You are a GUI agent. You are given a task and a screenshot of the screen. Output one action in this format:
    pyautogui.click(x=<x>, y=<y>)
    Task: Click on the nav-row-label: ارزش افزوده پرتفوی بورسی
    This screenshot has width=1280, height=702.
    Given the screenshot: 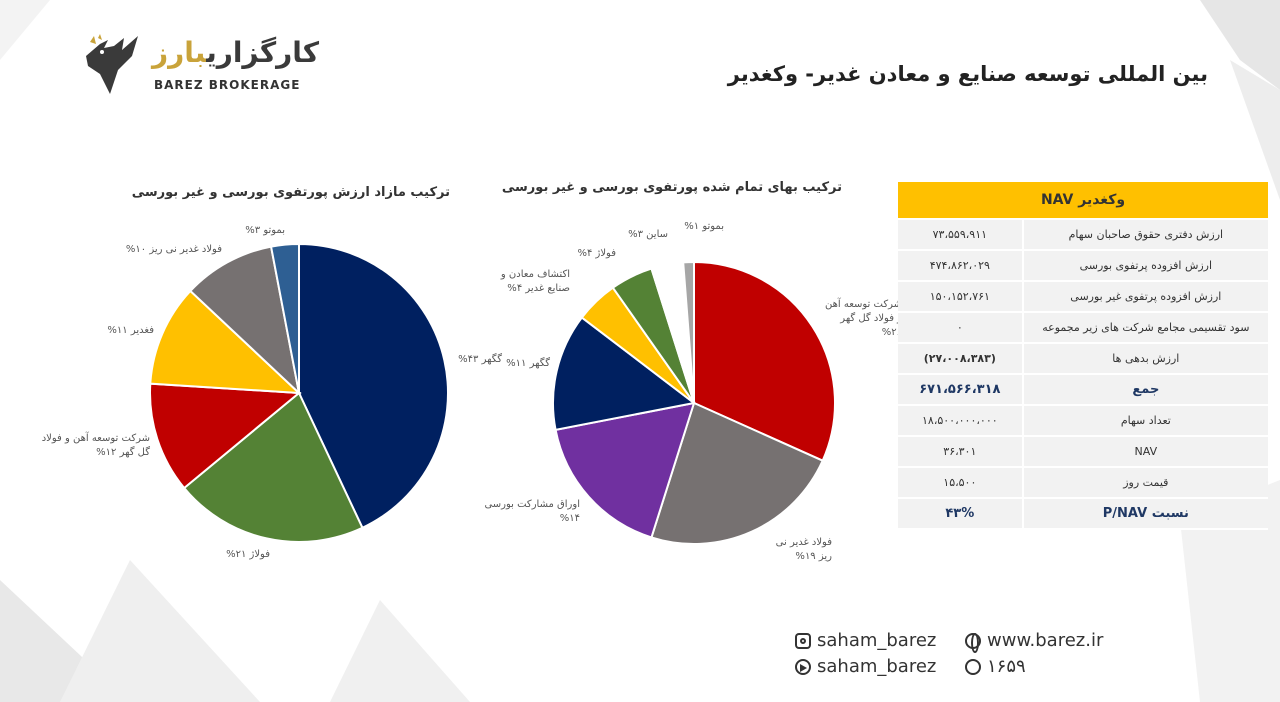 What is the action you would take?
    pyautogui.click(x=1144, y=266)
    